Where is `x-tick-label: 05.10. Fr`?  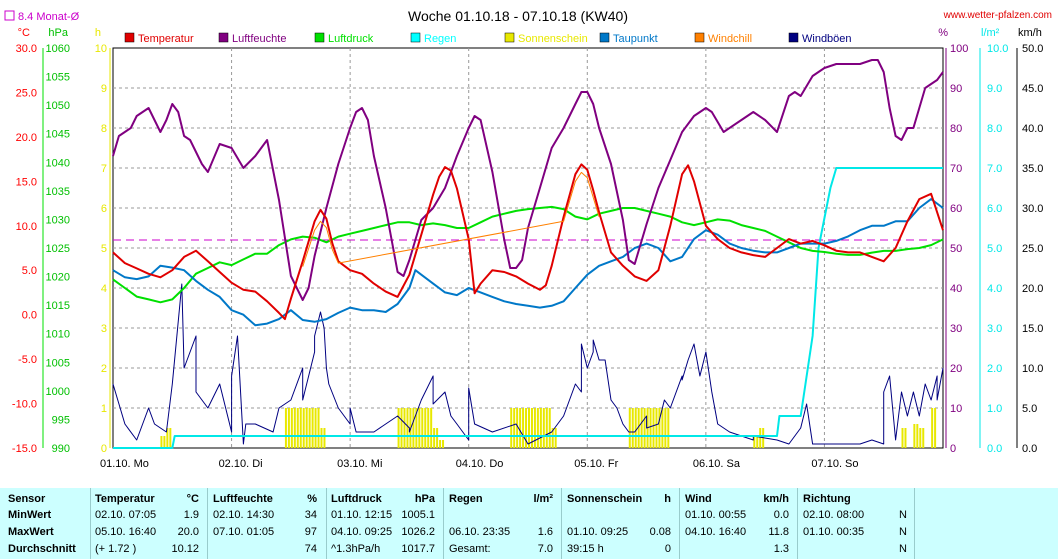
x-tick-label: 05.10. Fr is located at coordinates (596, 464).